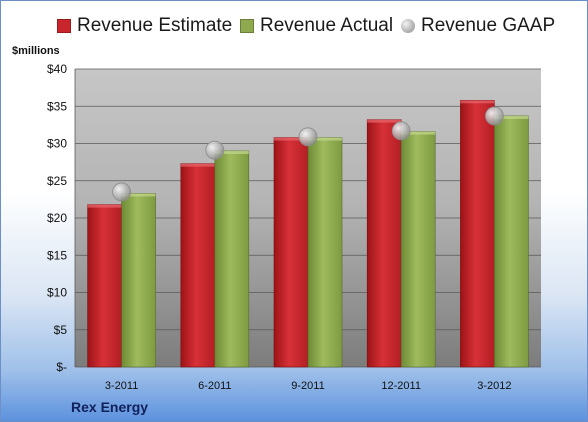 This screenshot has width=588, height=422. I want to click on y-tick-label: $20, so click(57, 218).